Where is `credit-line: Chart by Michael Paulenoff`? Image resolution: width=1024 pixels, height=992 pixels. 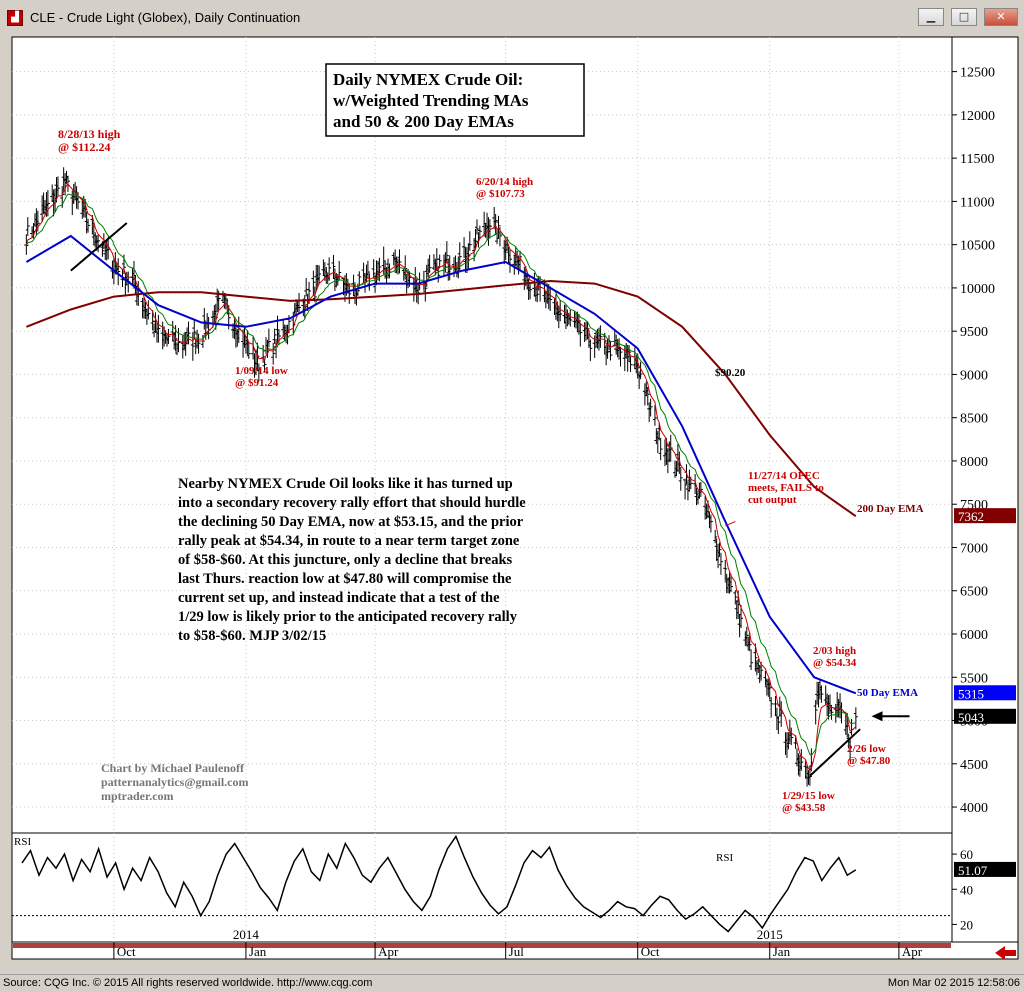
credit-line: Chart by Michael Paulenoff is located at coordinates (173, 768).